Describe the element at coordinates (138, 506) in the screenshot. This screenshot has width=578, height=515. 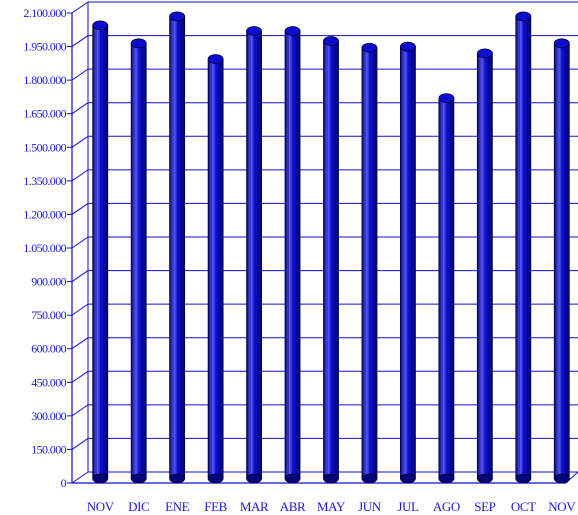
I see `x-category-label: DIC` at that location.